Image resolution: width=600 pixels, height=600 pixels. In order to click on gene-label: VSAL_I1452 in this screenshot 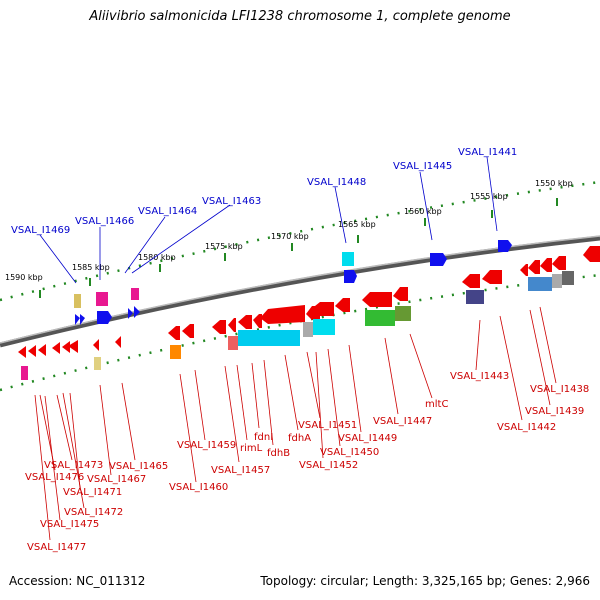, I will do `click(328, 465)`.